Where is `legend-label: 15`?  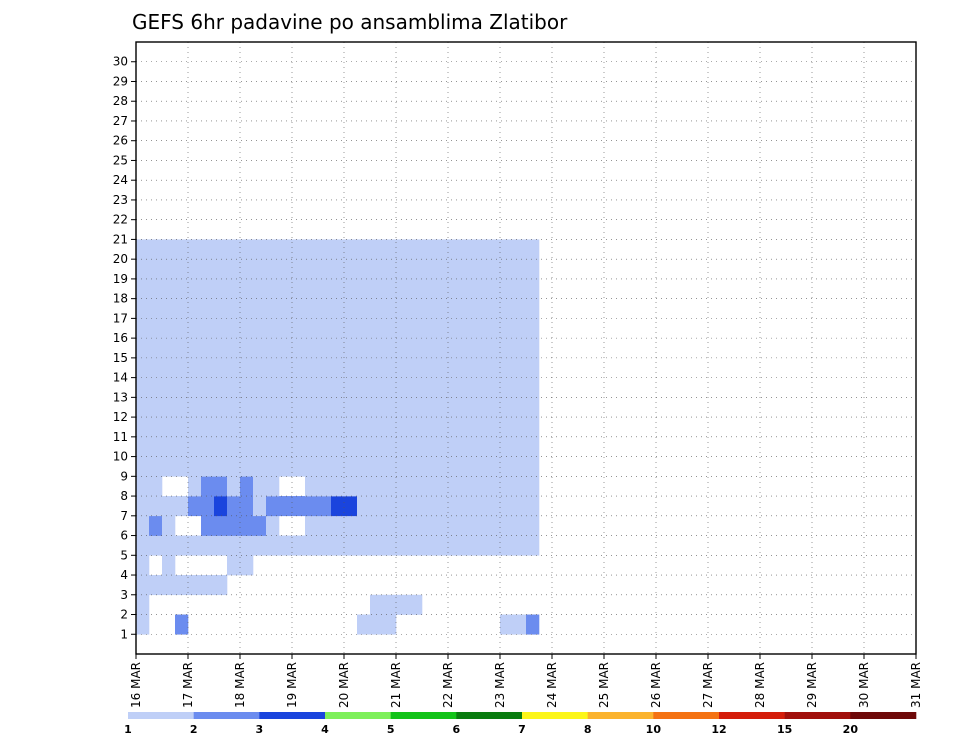 legend-label: 15 is located at coordinates (784, 729).